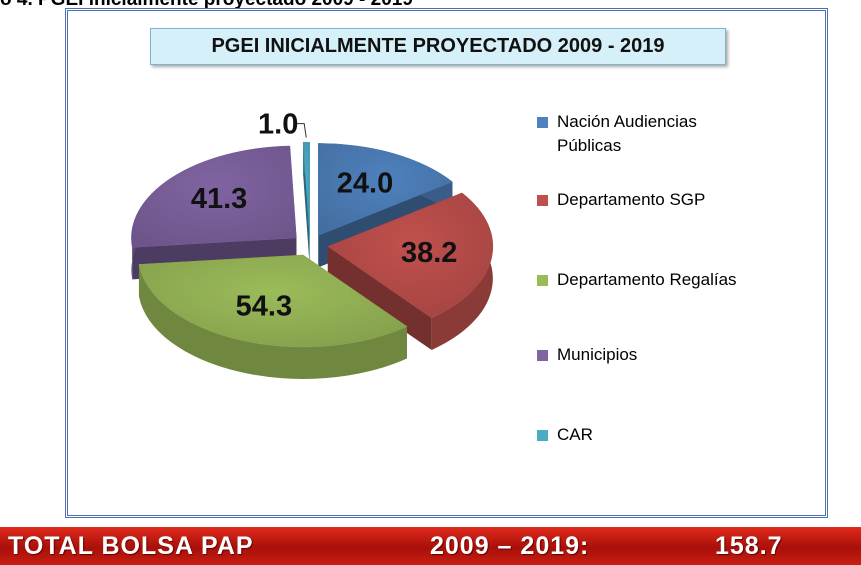 This screenshot has height=565, width=861. I want to click on banner-label: TOTAL BOLSA PAP, so click(131, 546).